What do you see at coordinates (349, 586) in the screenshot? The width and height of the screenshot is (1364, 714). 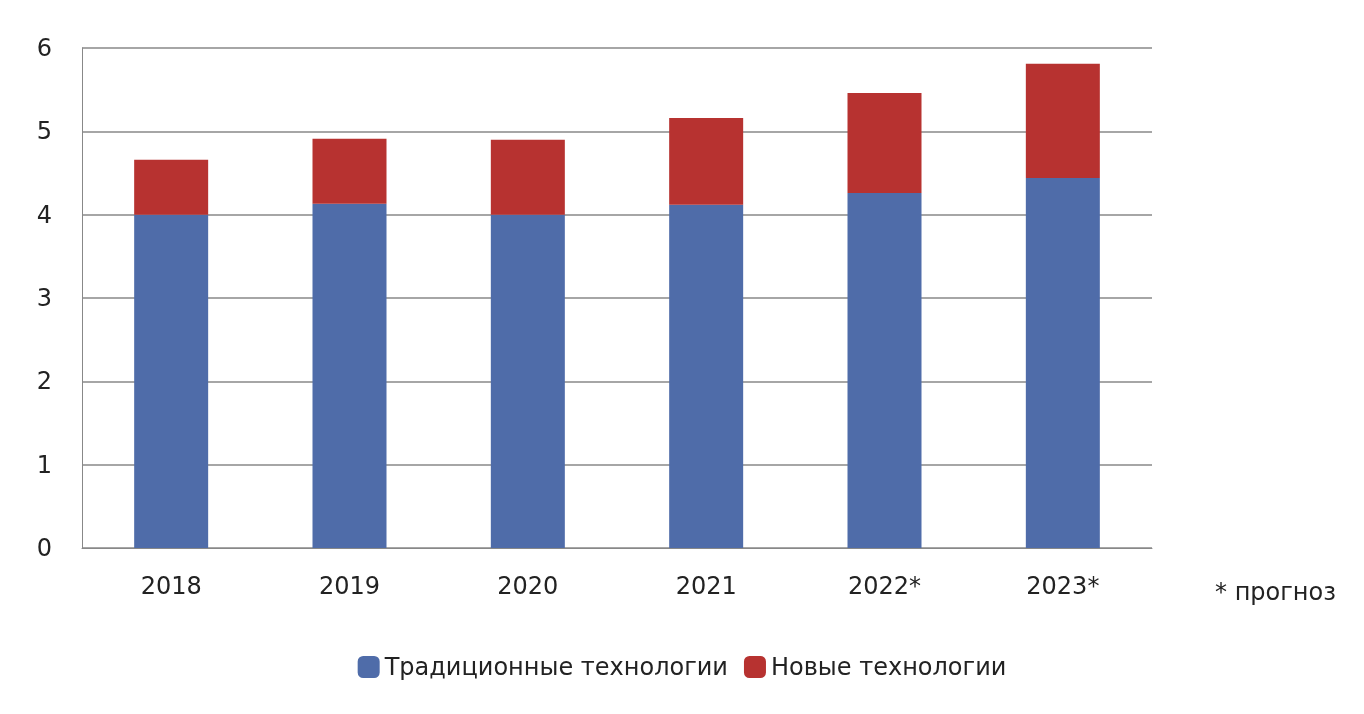 I see `x-tick-label: 2019` at bounding box center [349, 586].